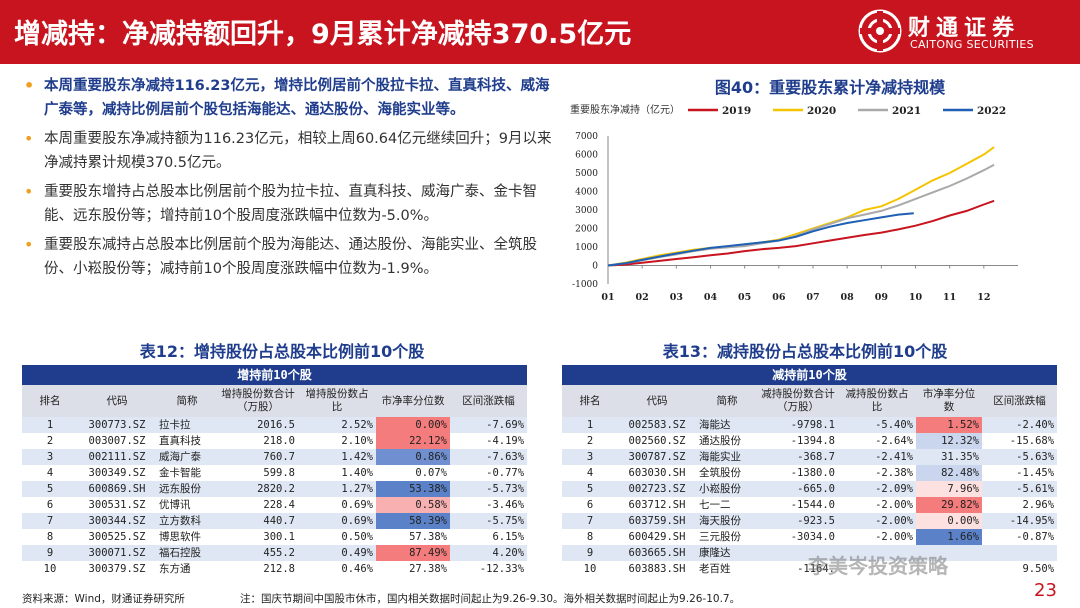  What do you see at coordinates (590, 553) in the screenshot?
I see `cell-rank: 9` at bounding box center [590, 553].